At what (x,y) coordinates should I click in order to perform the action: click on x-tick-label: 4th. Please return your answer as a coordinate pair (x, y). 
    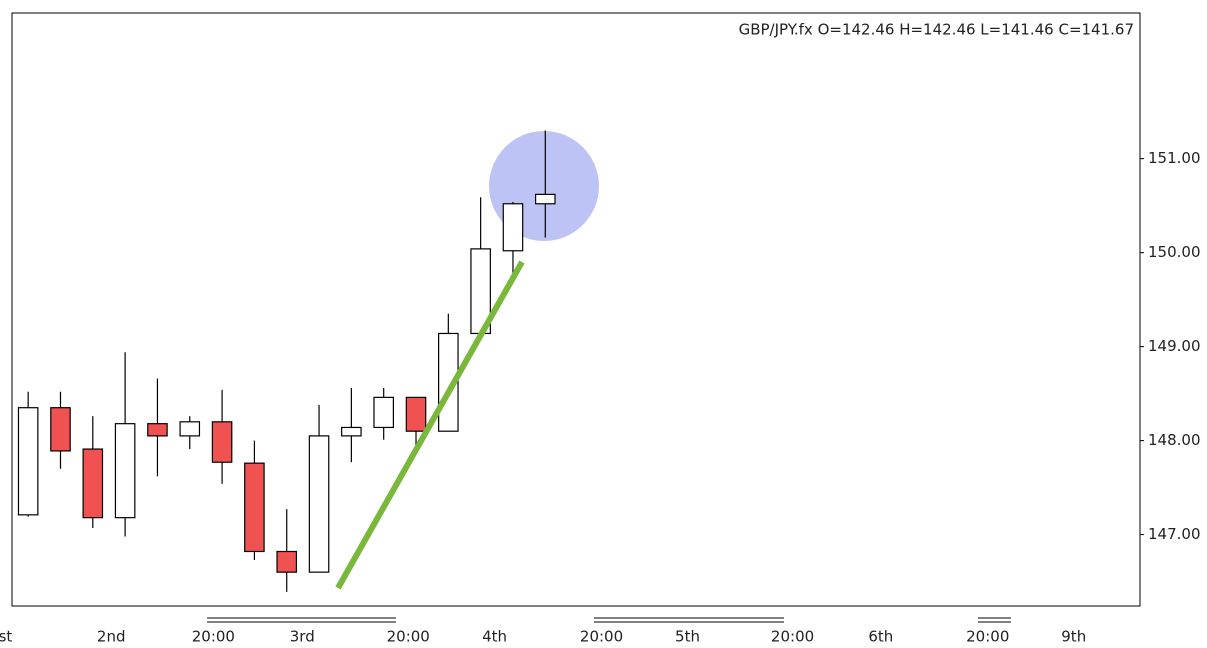
    Looking at the image, I should click on (494, 637).